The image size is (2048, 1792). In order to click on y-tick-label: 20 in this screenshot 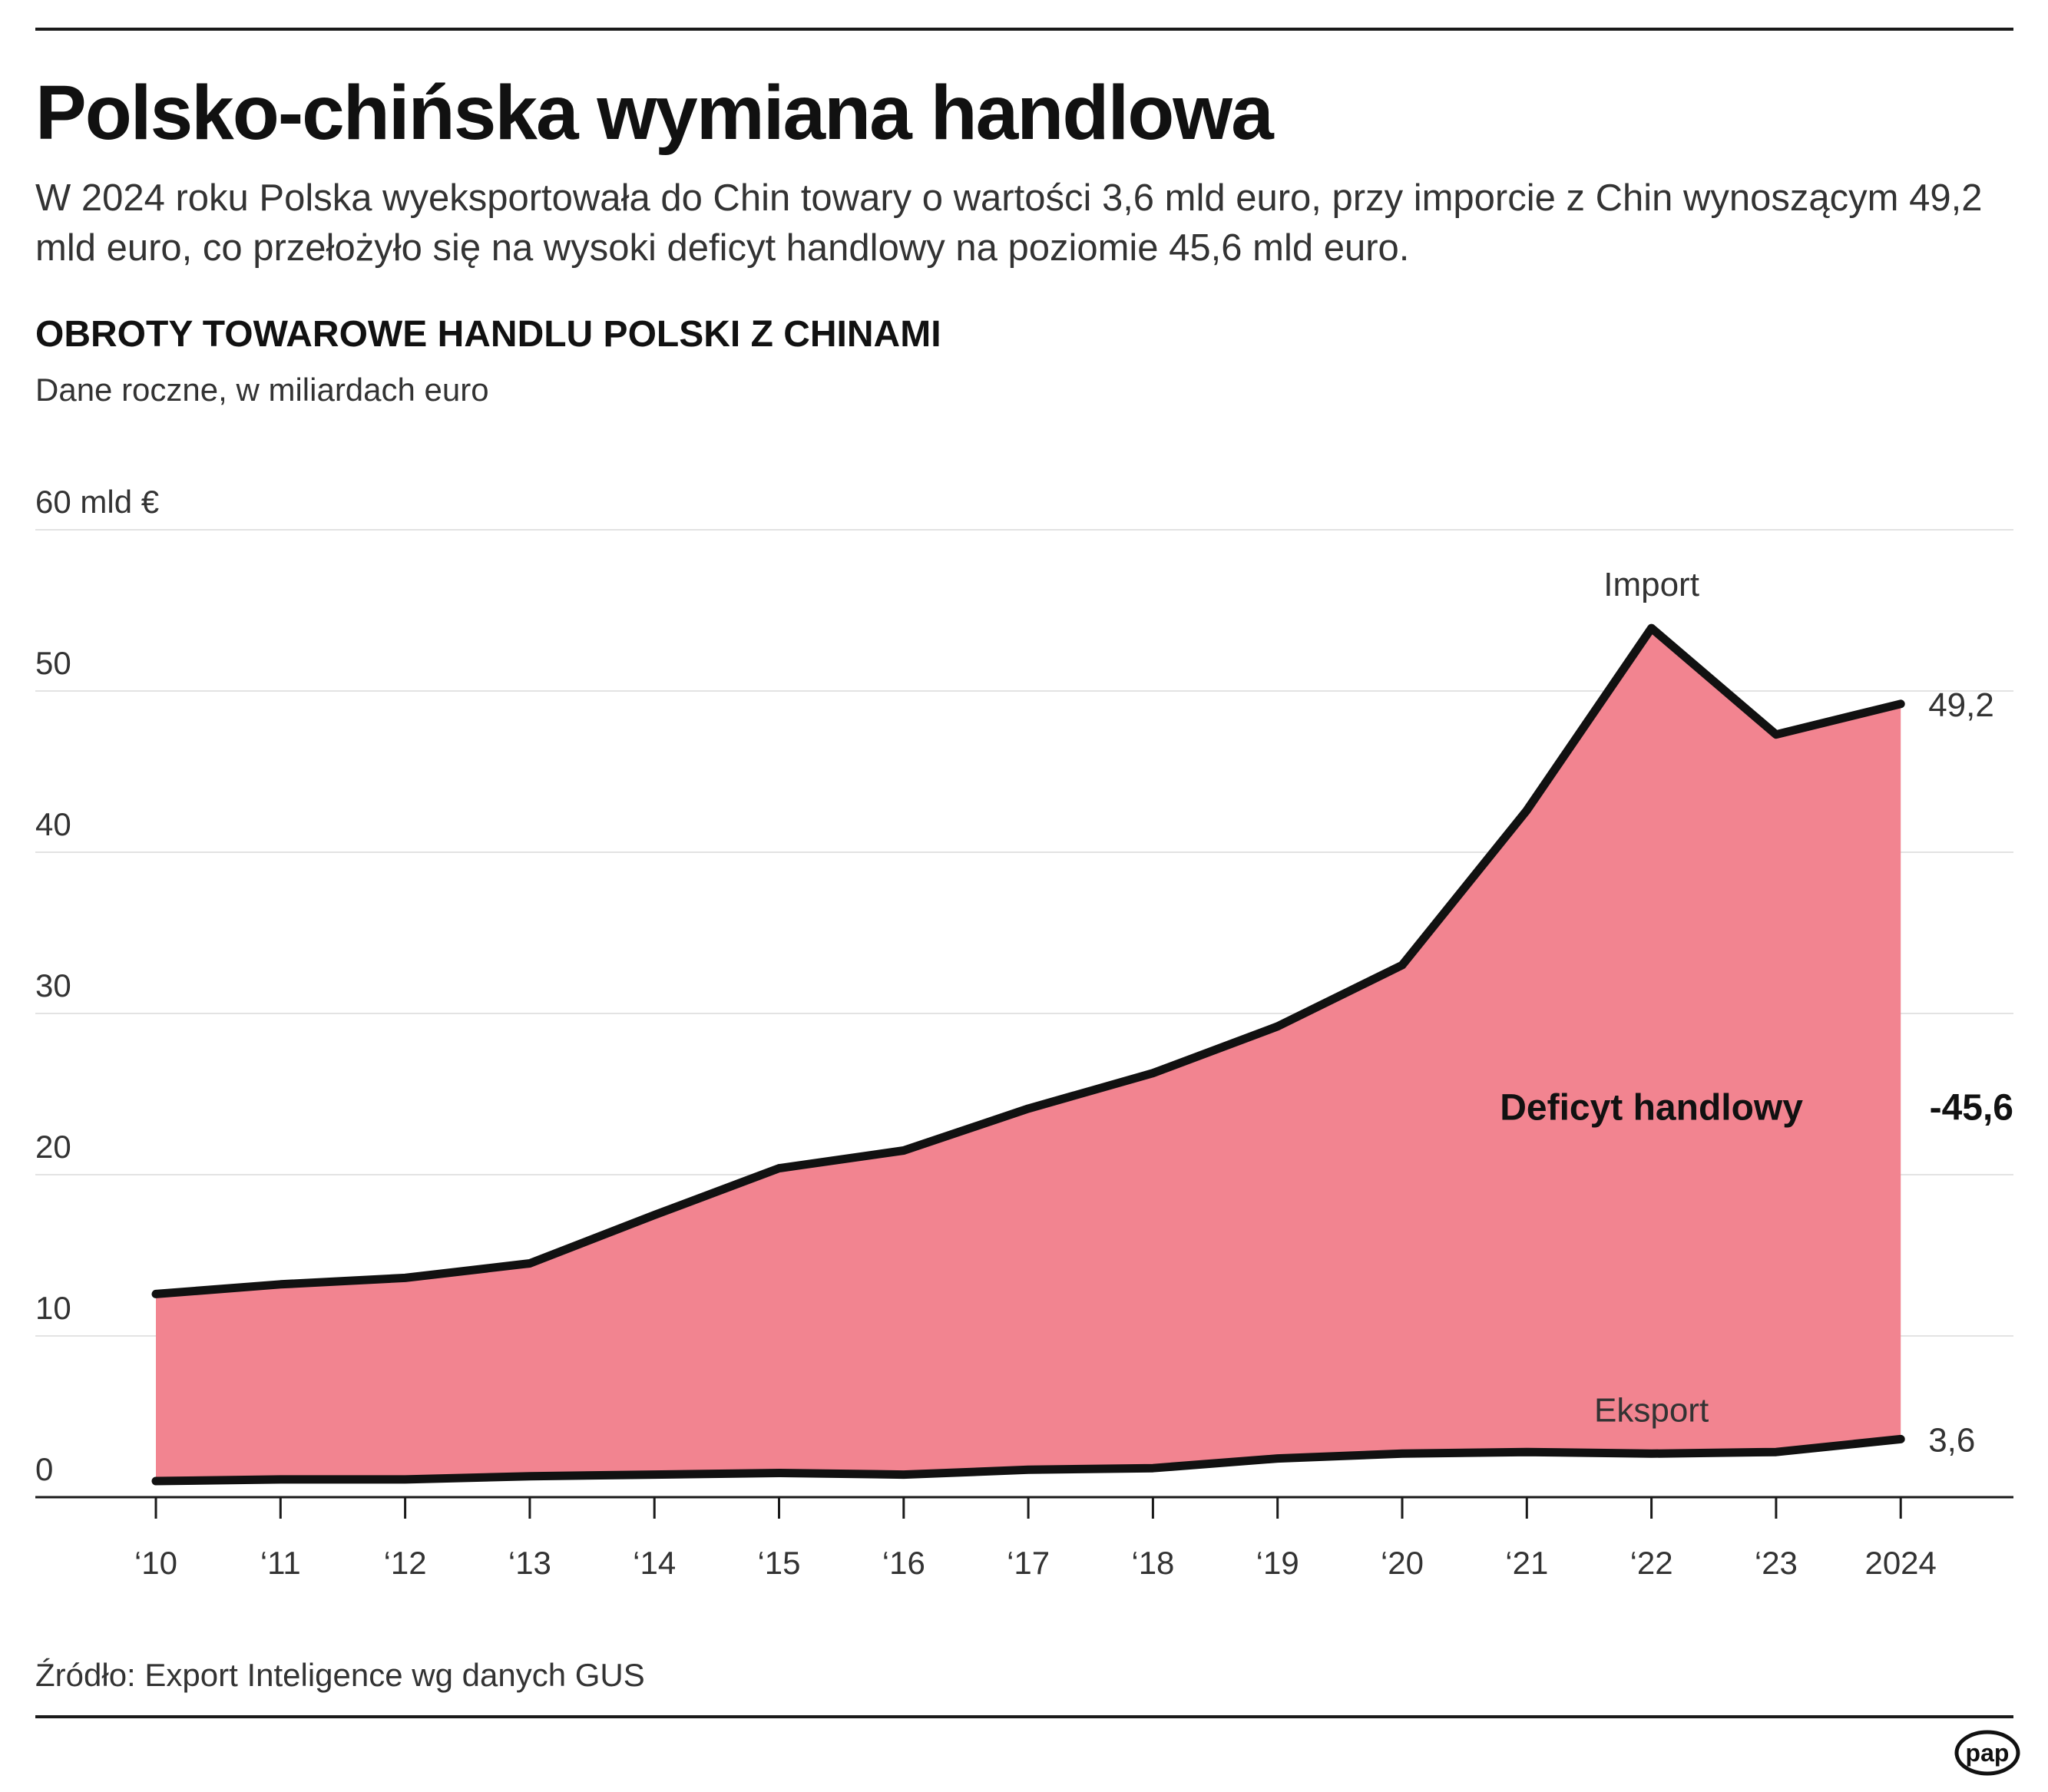, I will do `click(53, 1147)`.